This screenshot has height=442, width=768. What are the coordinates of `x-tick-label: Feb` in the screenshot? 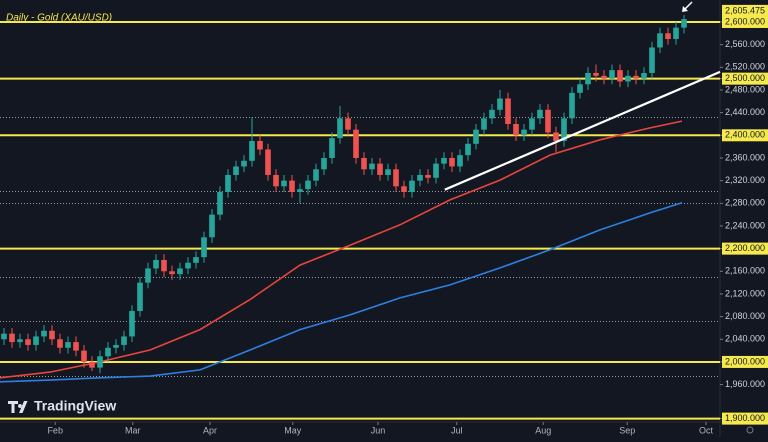 It's located at (55, 430).